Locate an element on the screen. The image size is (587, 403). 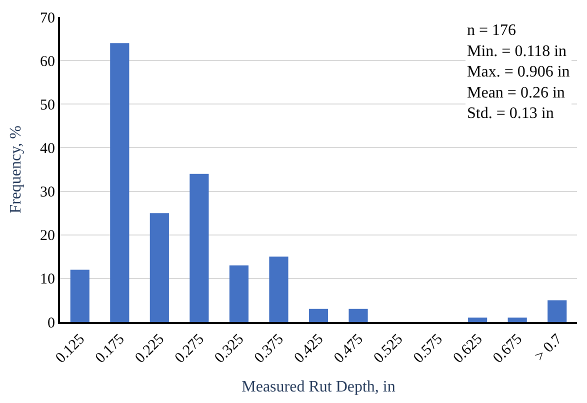
y-tick-label: 10 is located at coordinates (47, 280).